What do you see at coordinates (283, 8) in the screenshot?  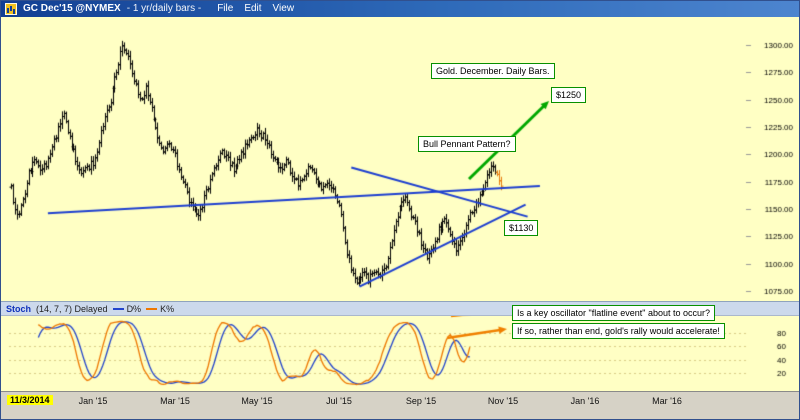 I see `menu-view: View` at bounding box center [283, 8].